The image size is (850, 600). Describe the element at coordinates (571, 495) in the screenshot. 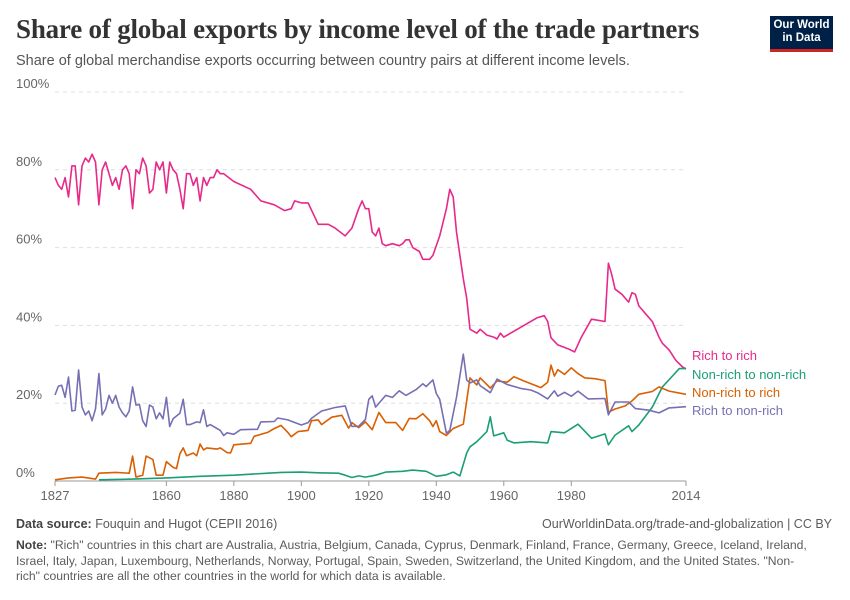

I see `x-tick-label: 1980` at that location.